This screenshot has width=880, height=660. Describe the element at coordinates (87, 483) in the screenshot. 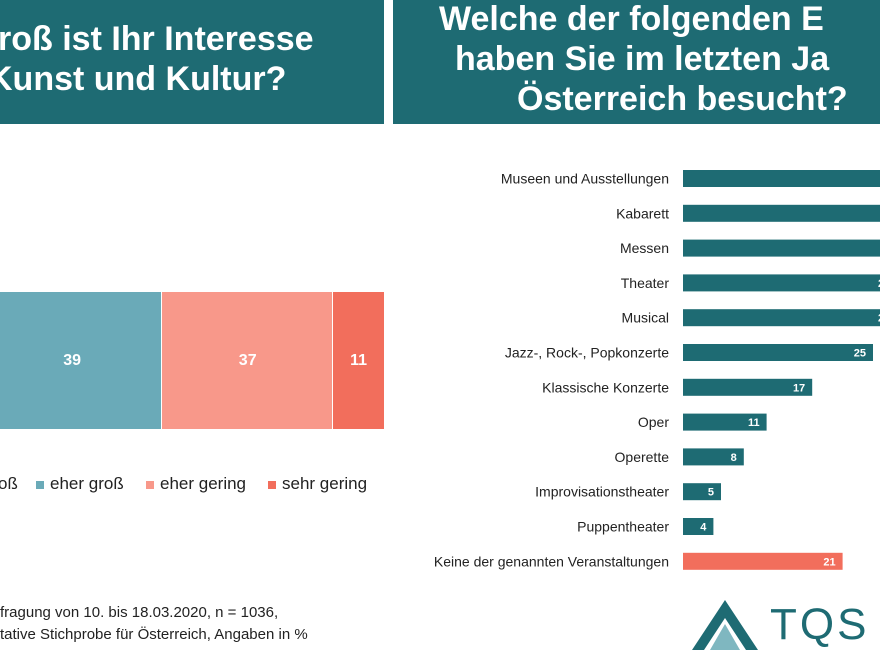

I see `legend-label: eher groß` at that location.